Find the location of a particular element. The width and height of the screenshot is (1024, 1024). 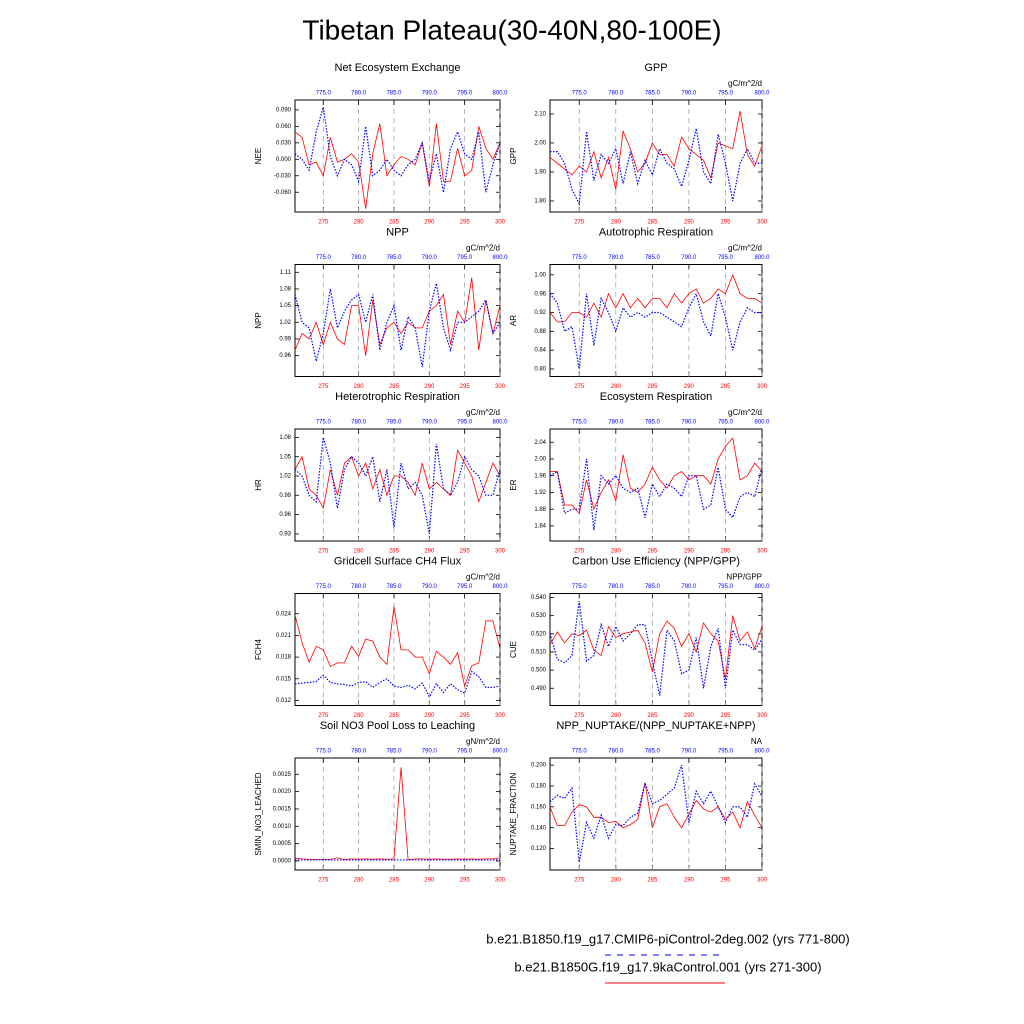

y-tick-label: 1.11 is located at coordinates (286, 273).